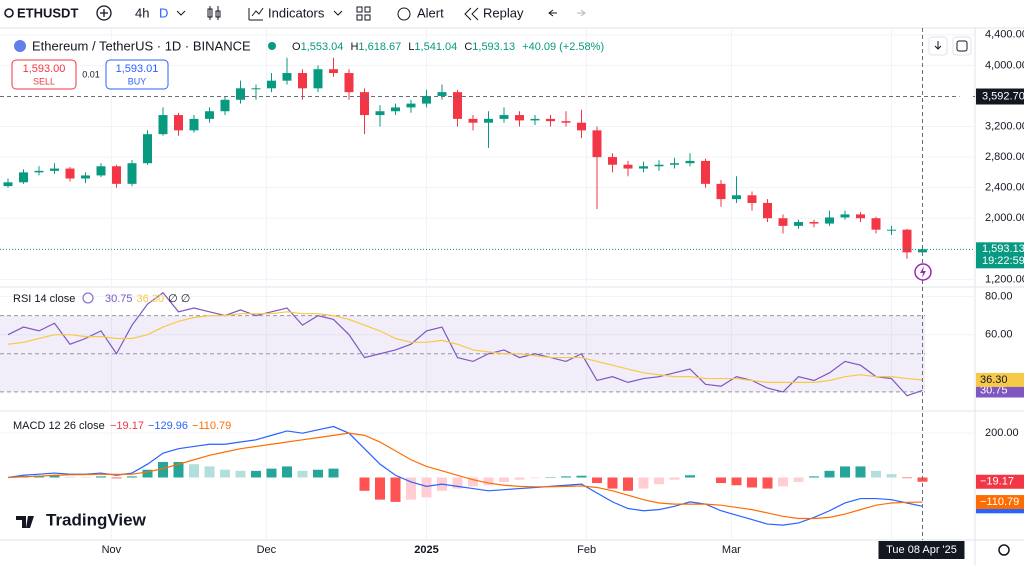  Describe the element at coordinates (731, 550) in the screenshot. I see `x-tick-label: Mar` at that location.